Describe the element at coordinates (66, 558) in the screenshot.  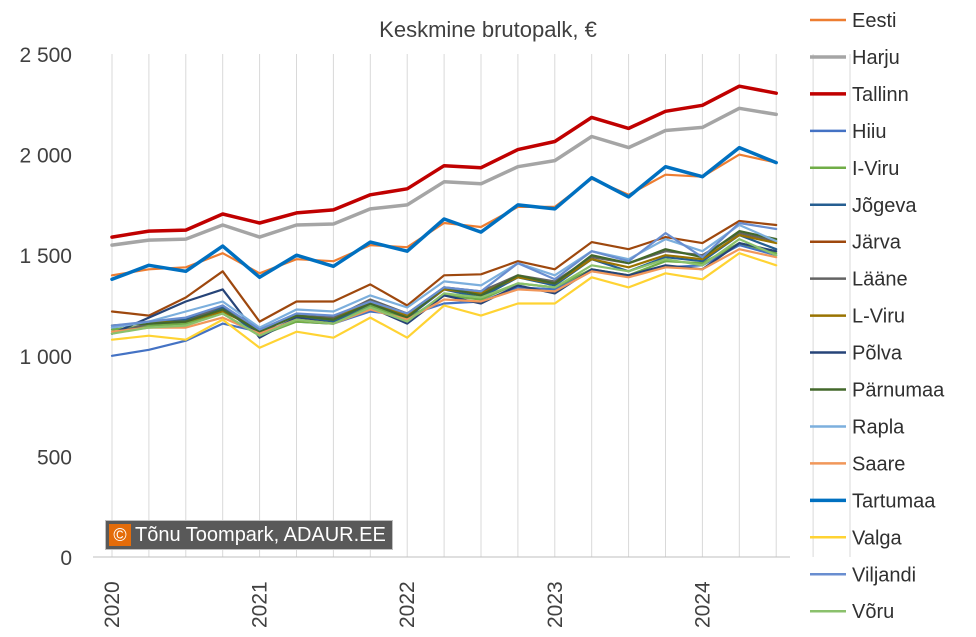
I see `y-tick-label: 0` at that location.